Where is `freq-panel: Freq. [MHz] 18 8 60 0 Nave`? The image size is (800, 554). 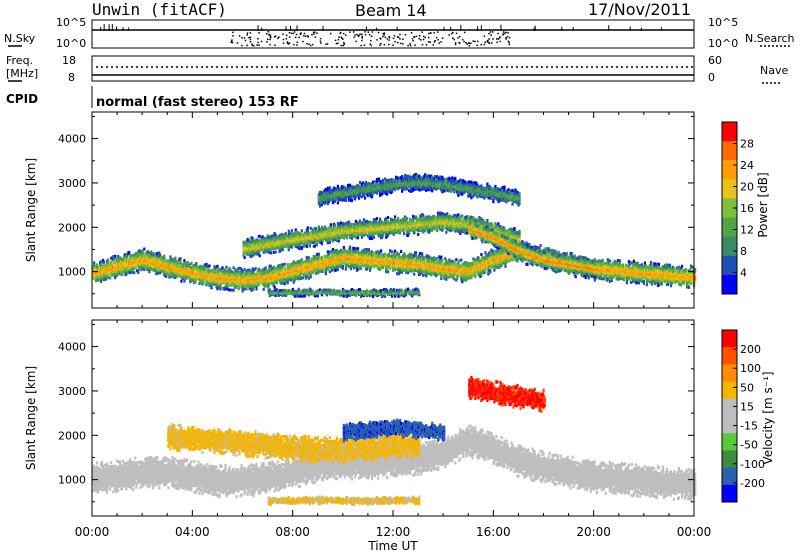 freq-panel: Freq. [MHz] 18 8 60 0 Nave is located at coordinates (397, 69).